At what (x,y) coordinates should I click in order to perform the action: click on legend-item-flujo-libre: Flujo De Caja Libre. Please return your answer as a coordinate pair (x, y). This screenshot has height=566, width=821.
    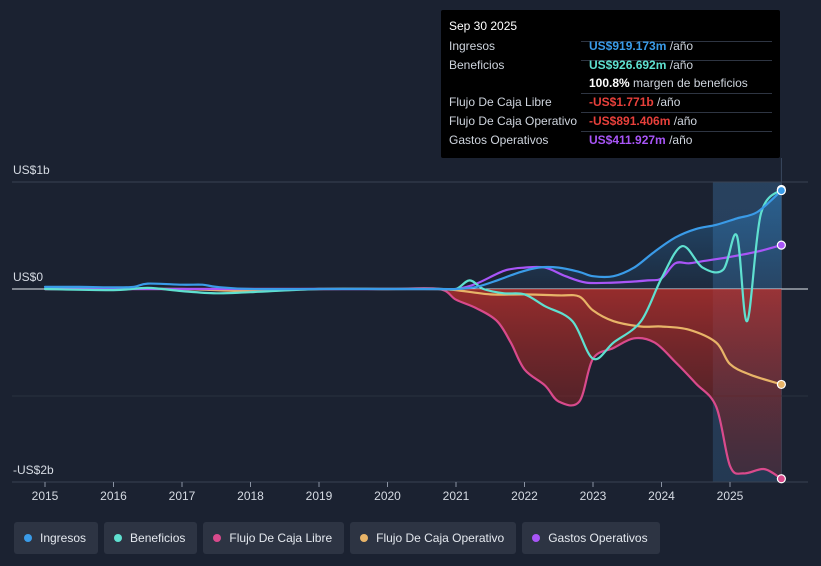
    Looking at the image, I should click on (274, 538).